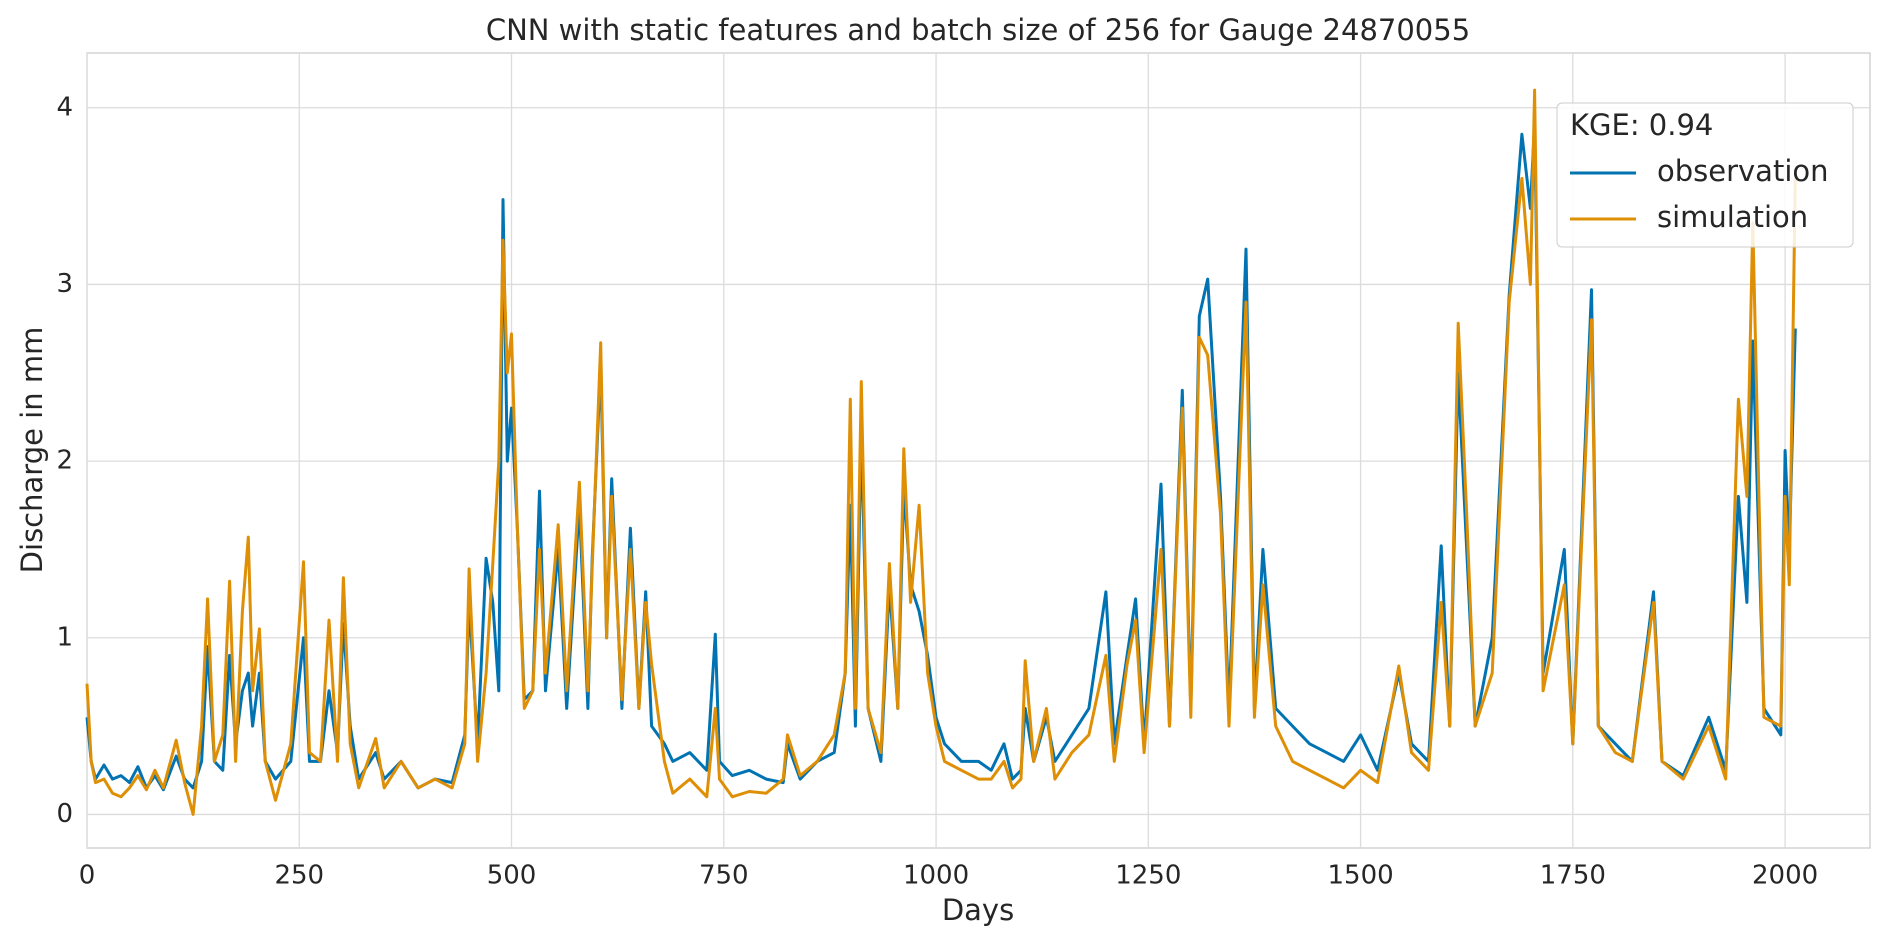  Describe the element at coordinates (1785, 876) in the screenshot. I see `x-tick-label: 2000` at that location.